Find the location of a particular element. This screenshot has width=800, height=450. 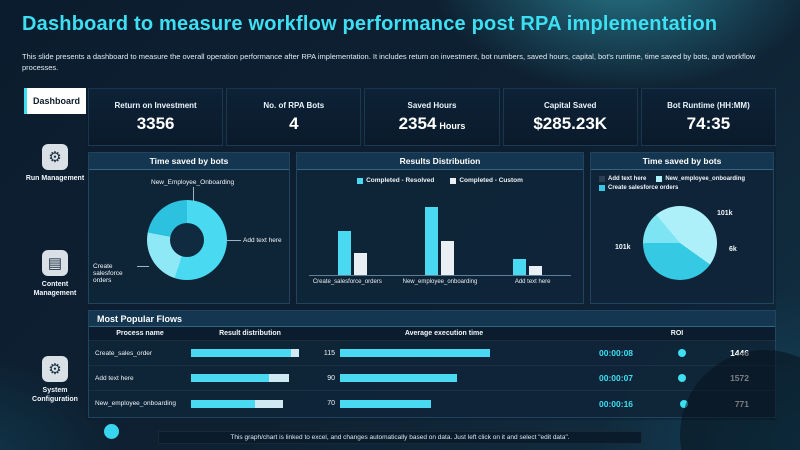

legend-swatch-custom is located at coordinates (453, 180).